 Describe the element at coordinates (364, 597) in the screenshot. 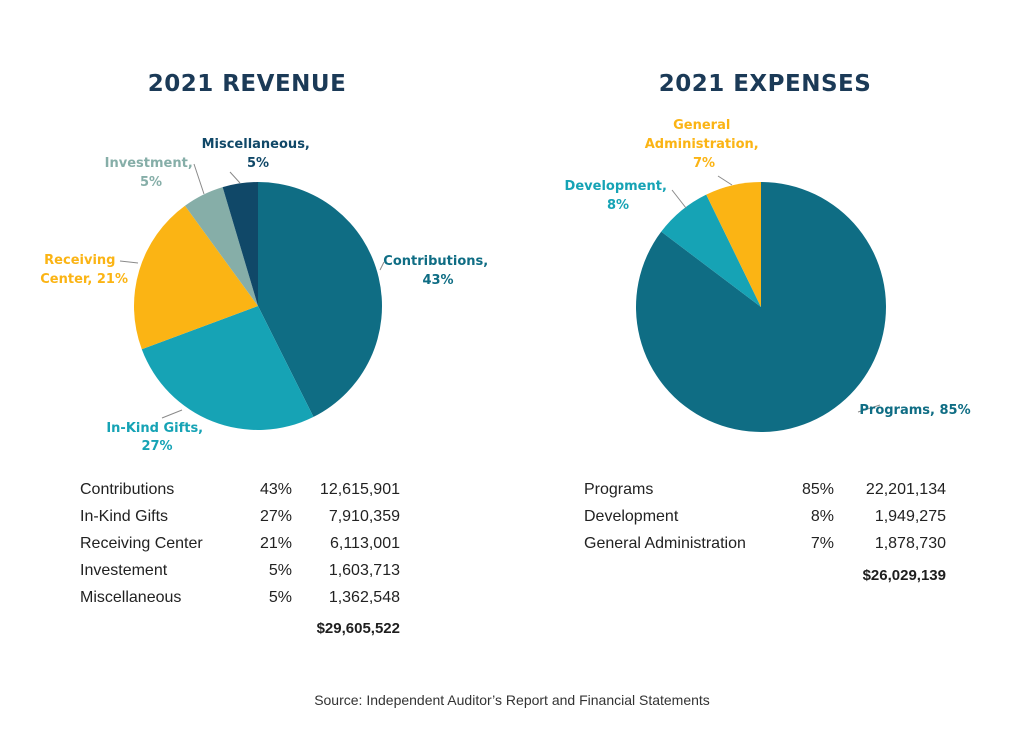

I see `row-amount: 1,362,548` at that location.